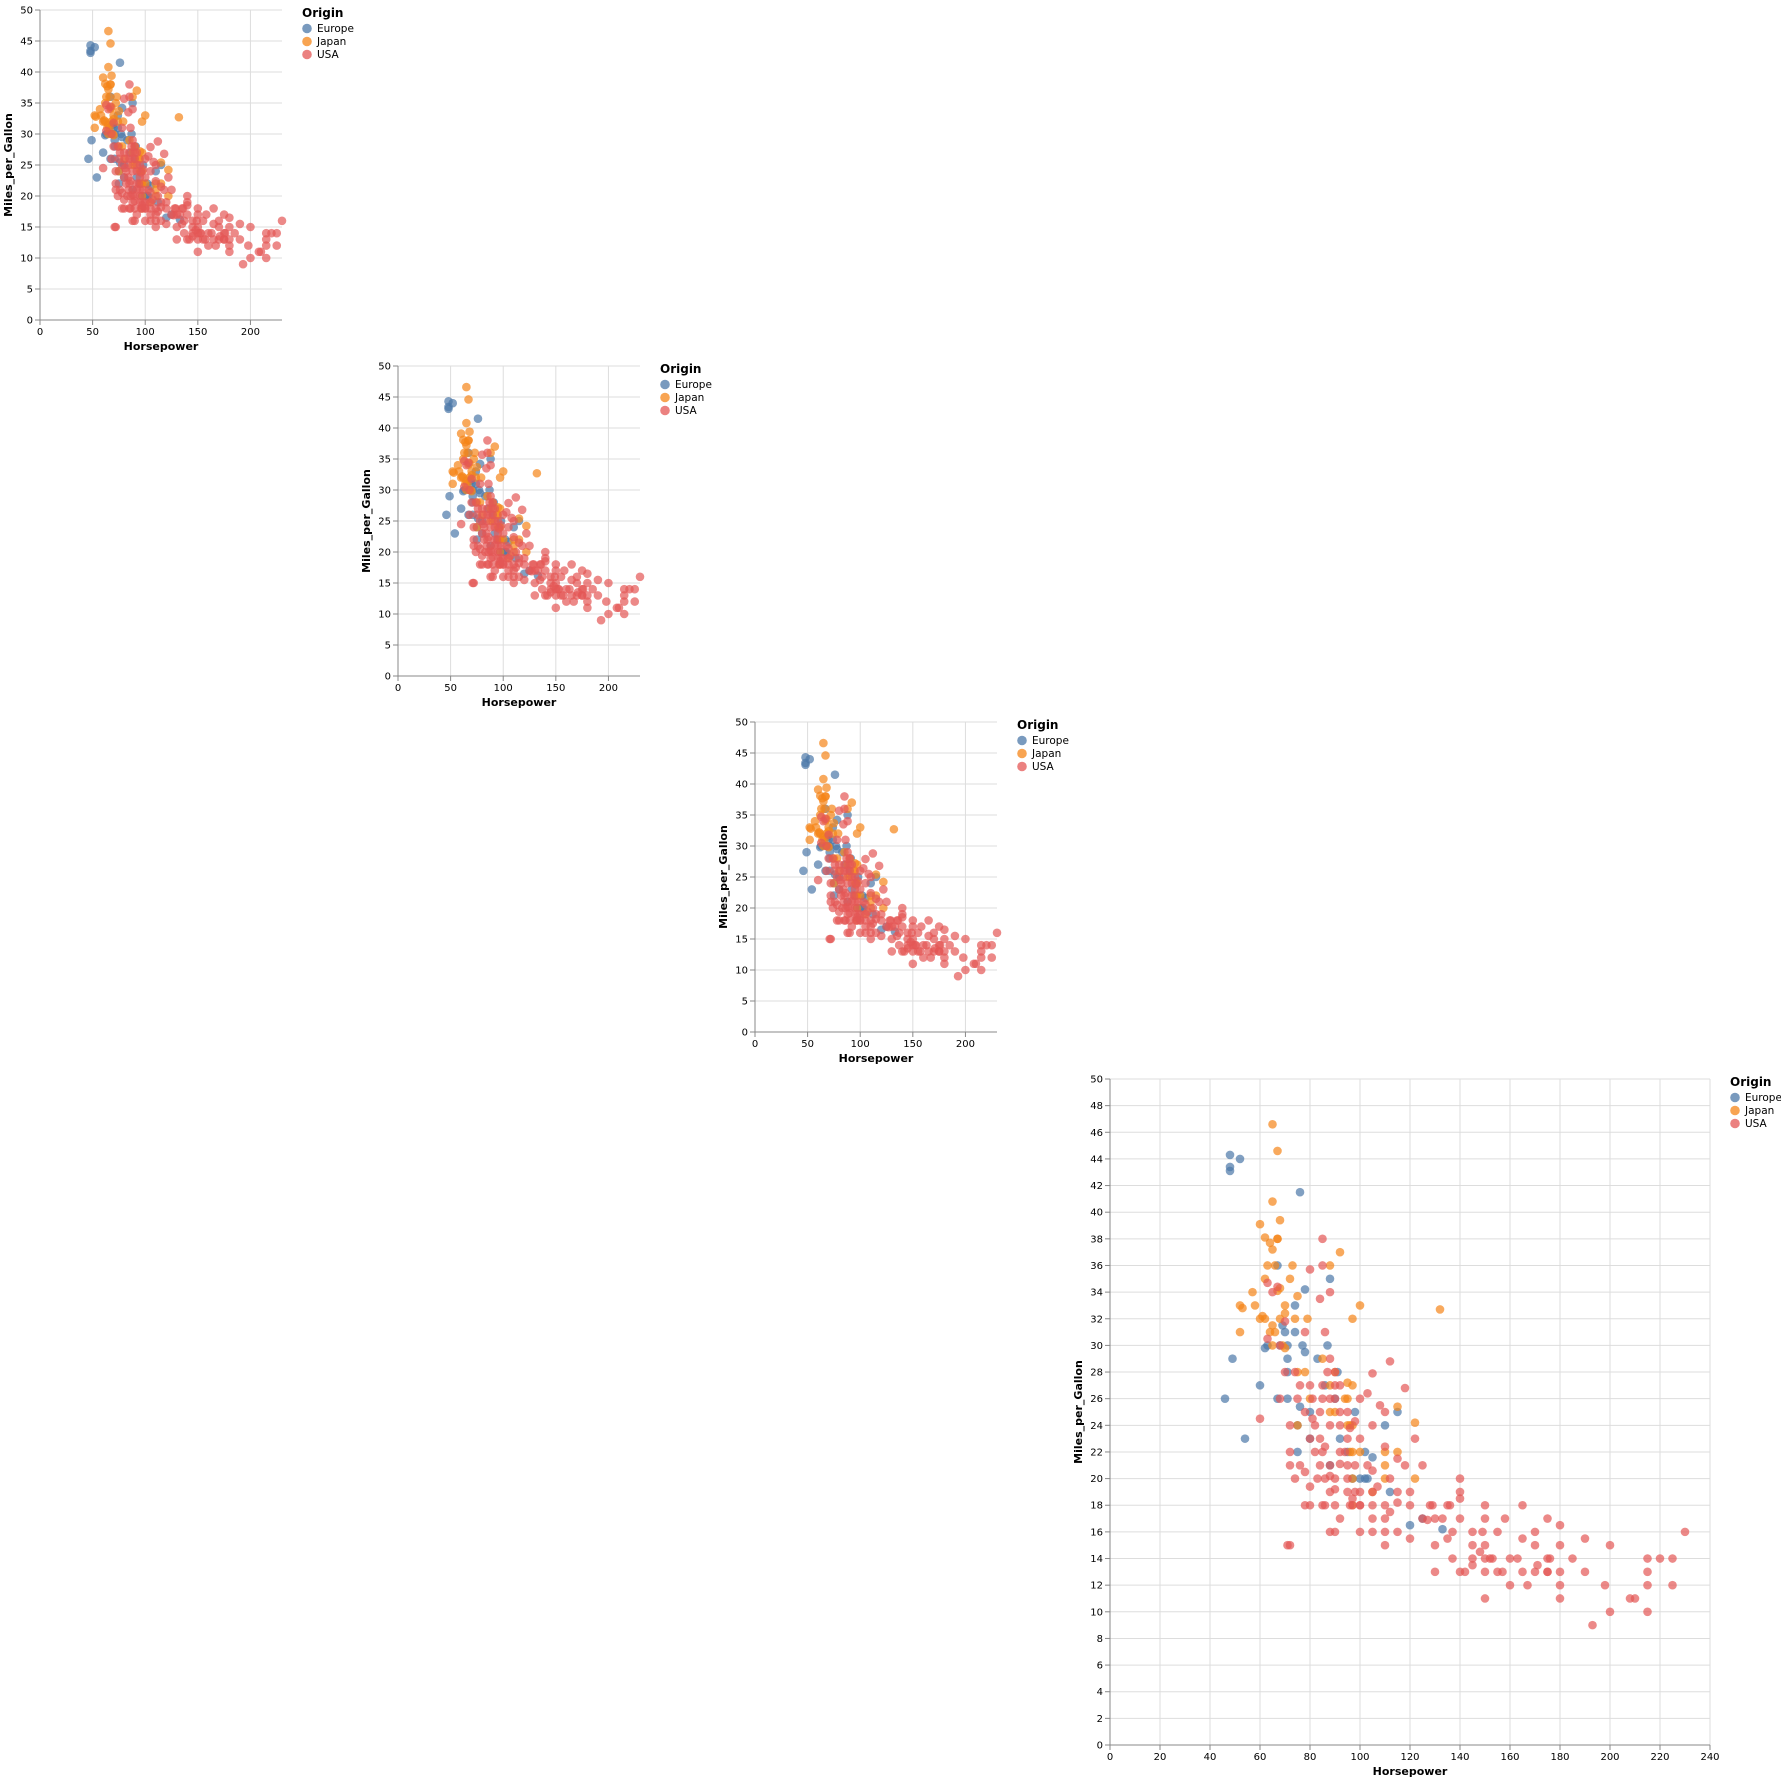 The height and width of the screenshot is (1781, 1781). Describe the element at coordinates (912, 1044) in the screenshot. I see `x-tick-label: 150` at that location.